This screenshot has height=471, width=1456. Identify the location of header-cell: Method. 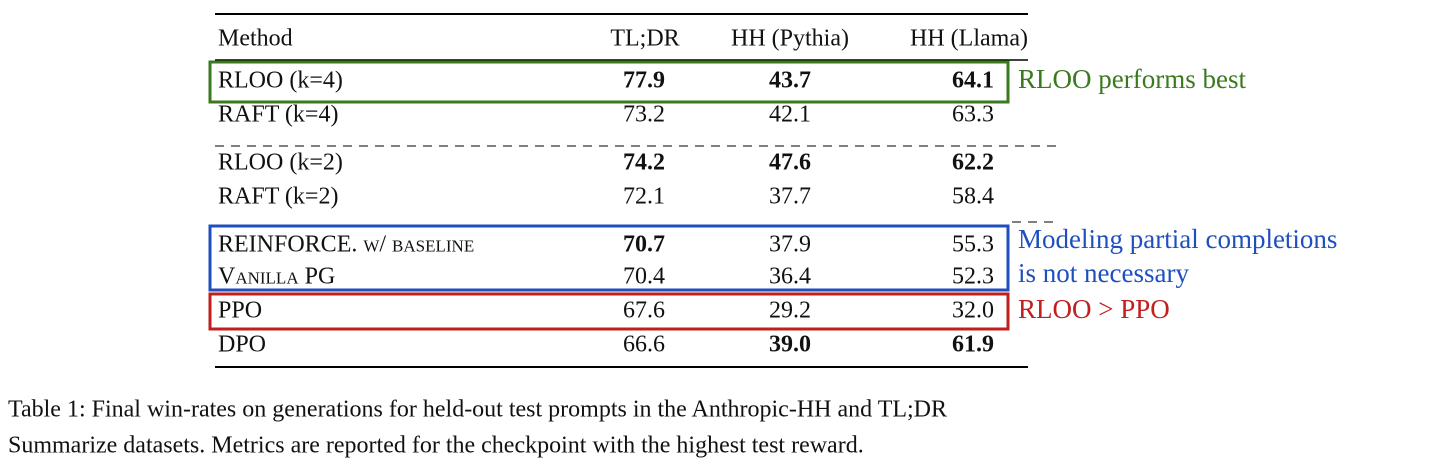
(255, 39).